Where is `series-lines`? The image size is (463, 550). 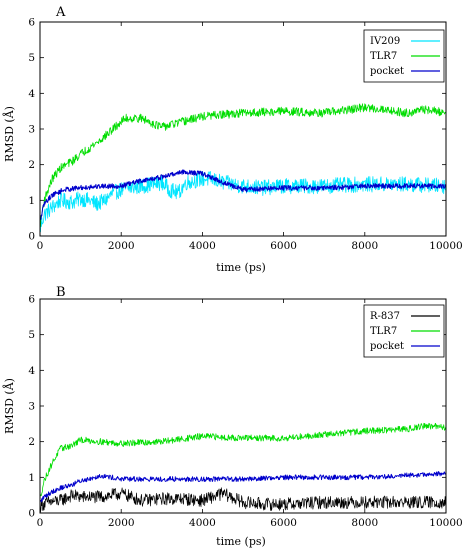
series-lines is located at coordinates (243, 467).